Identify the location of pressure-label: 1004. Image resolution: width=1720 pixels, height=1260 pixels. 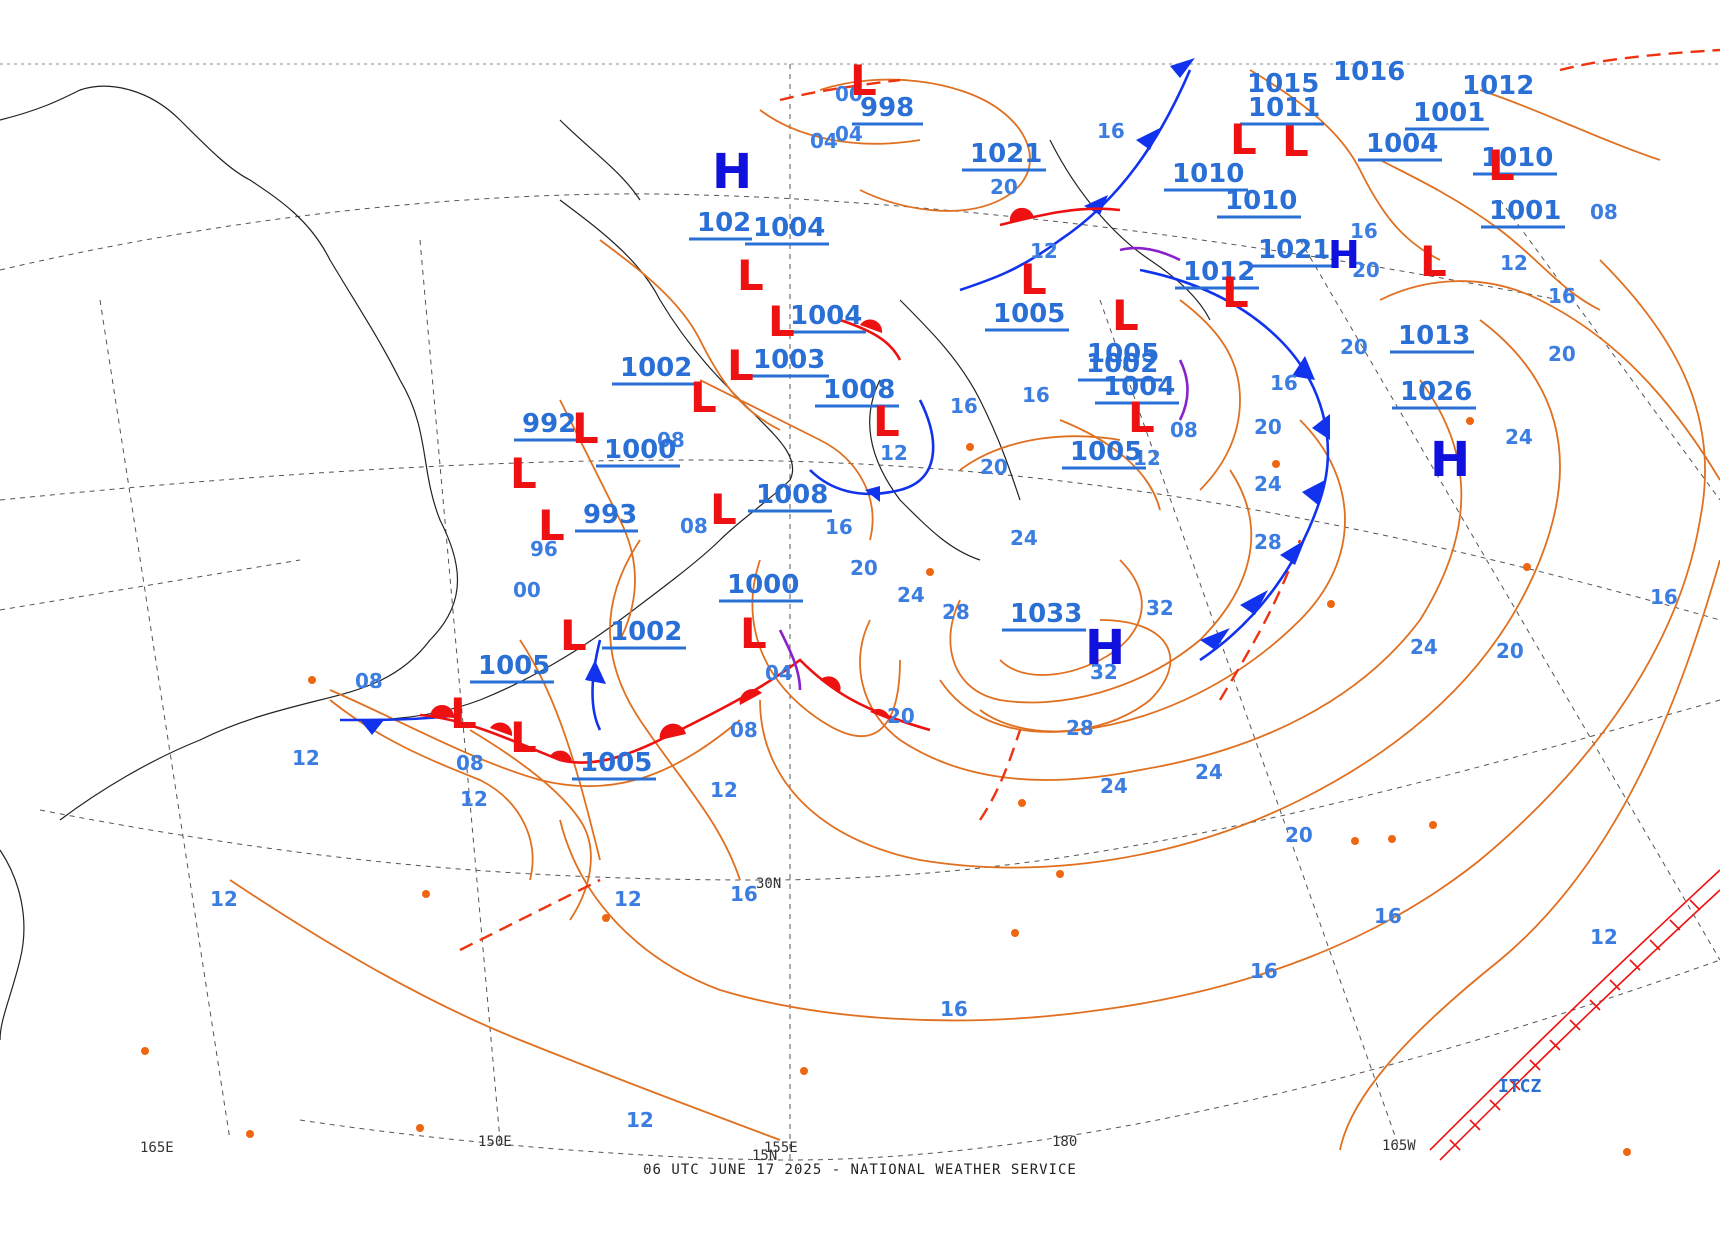
(1139, 387).